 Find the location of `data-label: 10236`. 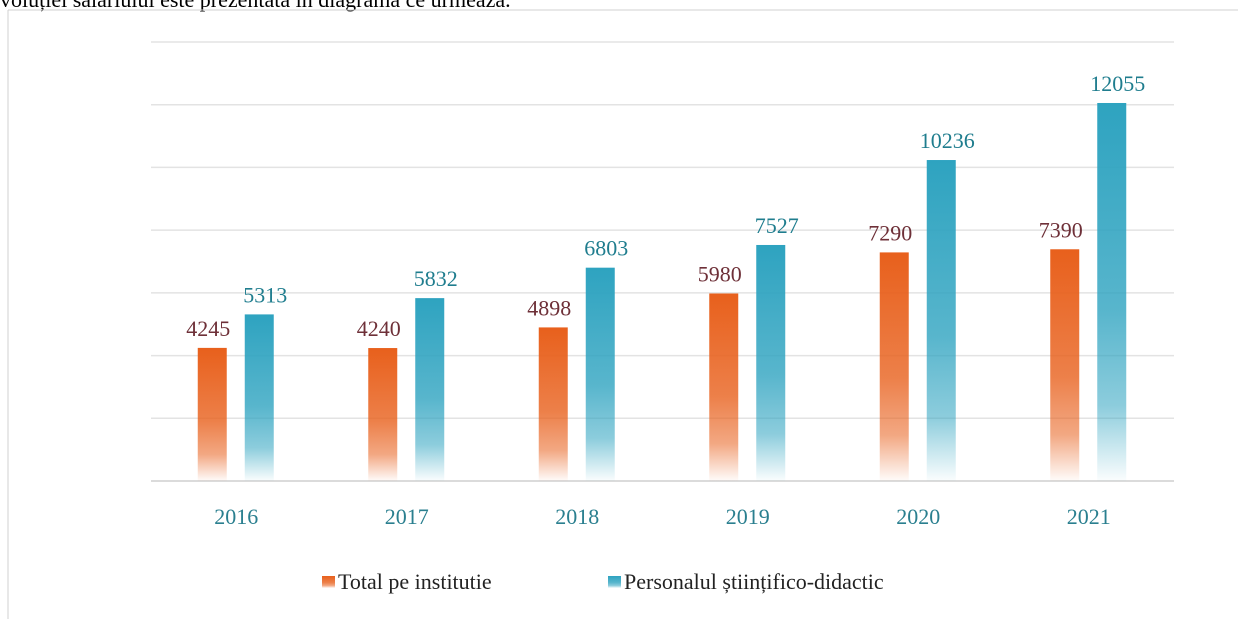

data-label: 10236 is located at coordinates (947, 140).